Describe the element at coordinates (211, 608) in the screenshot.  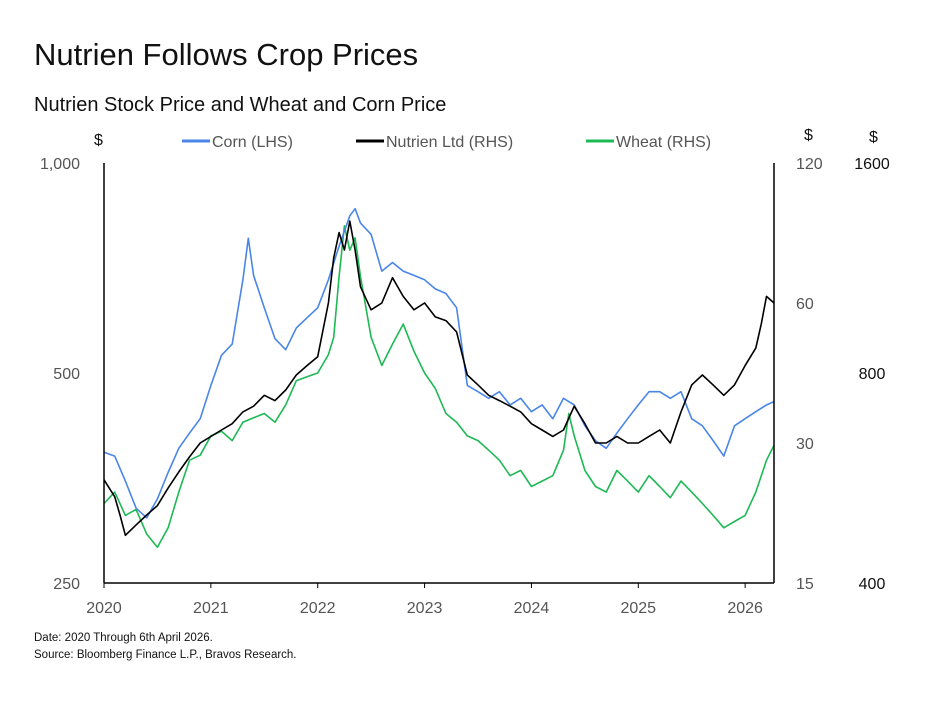
I see `x-tick-label: 2021` at that location.